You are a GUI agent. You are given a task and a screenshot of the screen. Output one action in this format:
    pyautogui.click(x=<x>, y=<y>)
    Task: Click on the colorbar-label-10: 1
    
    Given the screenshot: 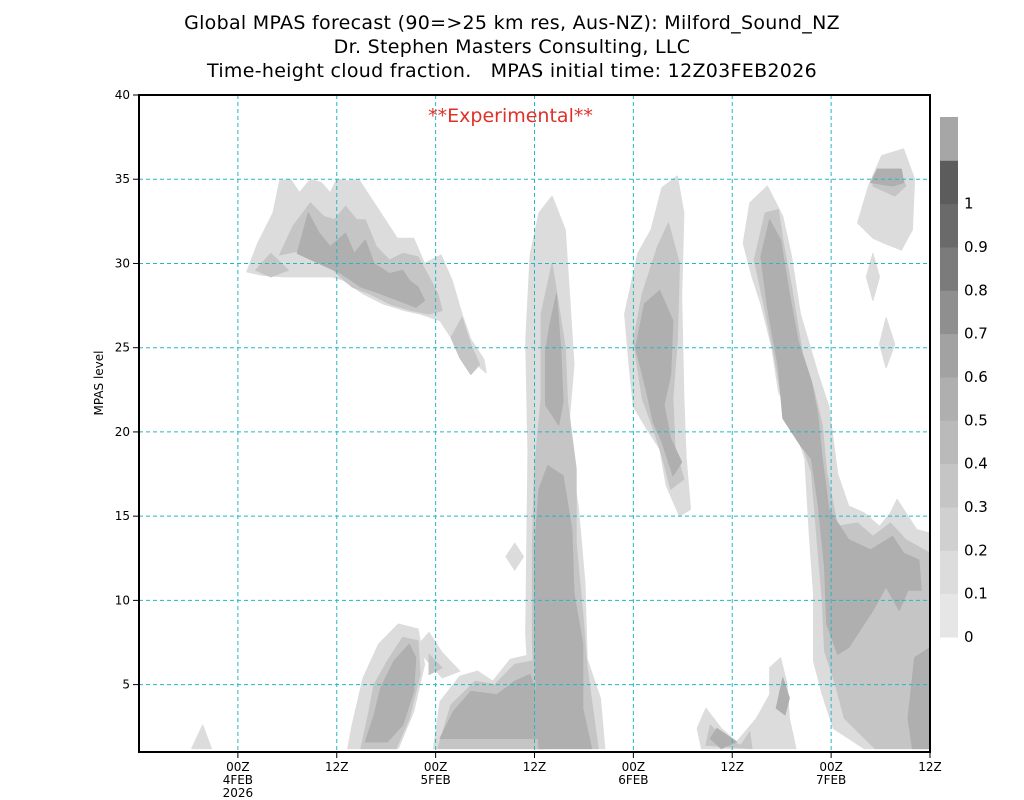 What is the action you would take?
    pyautogui.click(x=969, y=204)
    